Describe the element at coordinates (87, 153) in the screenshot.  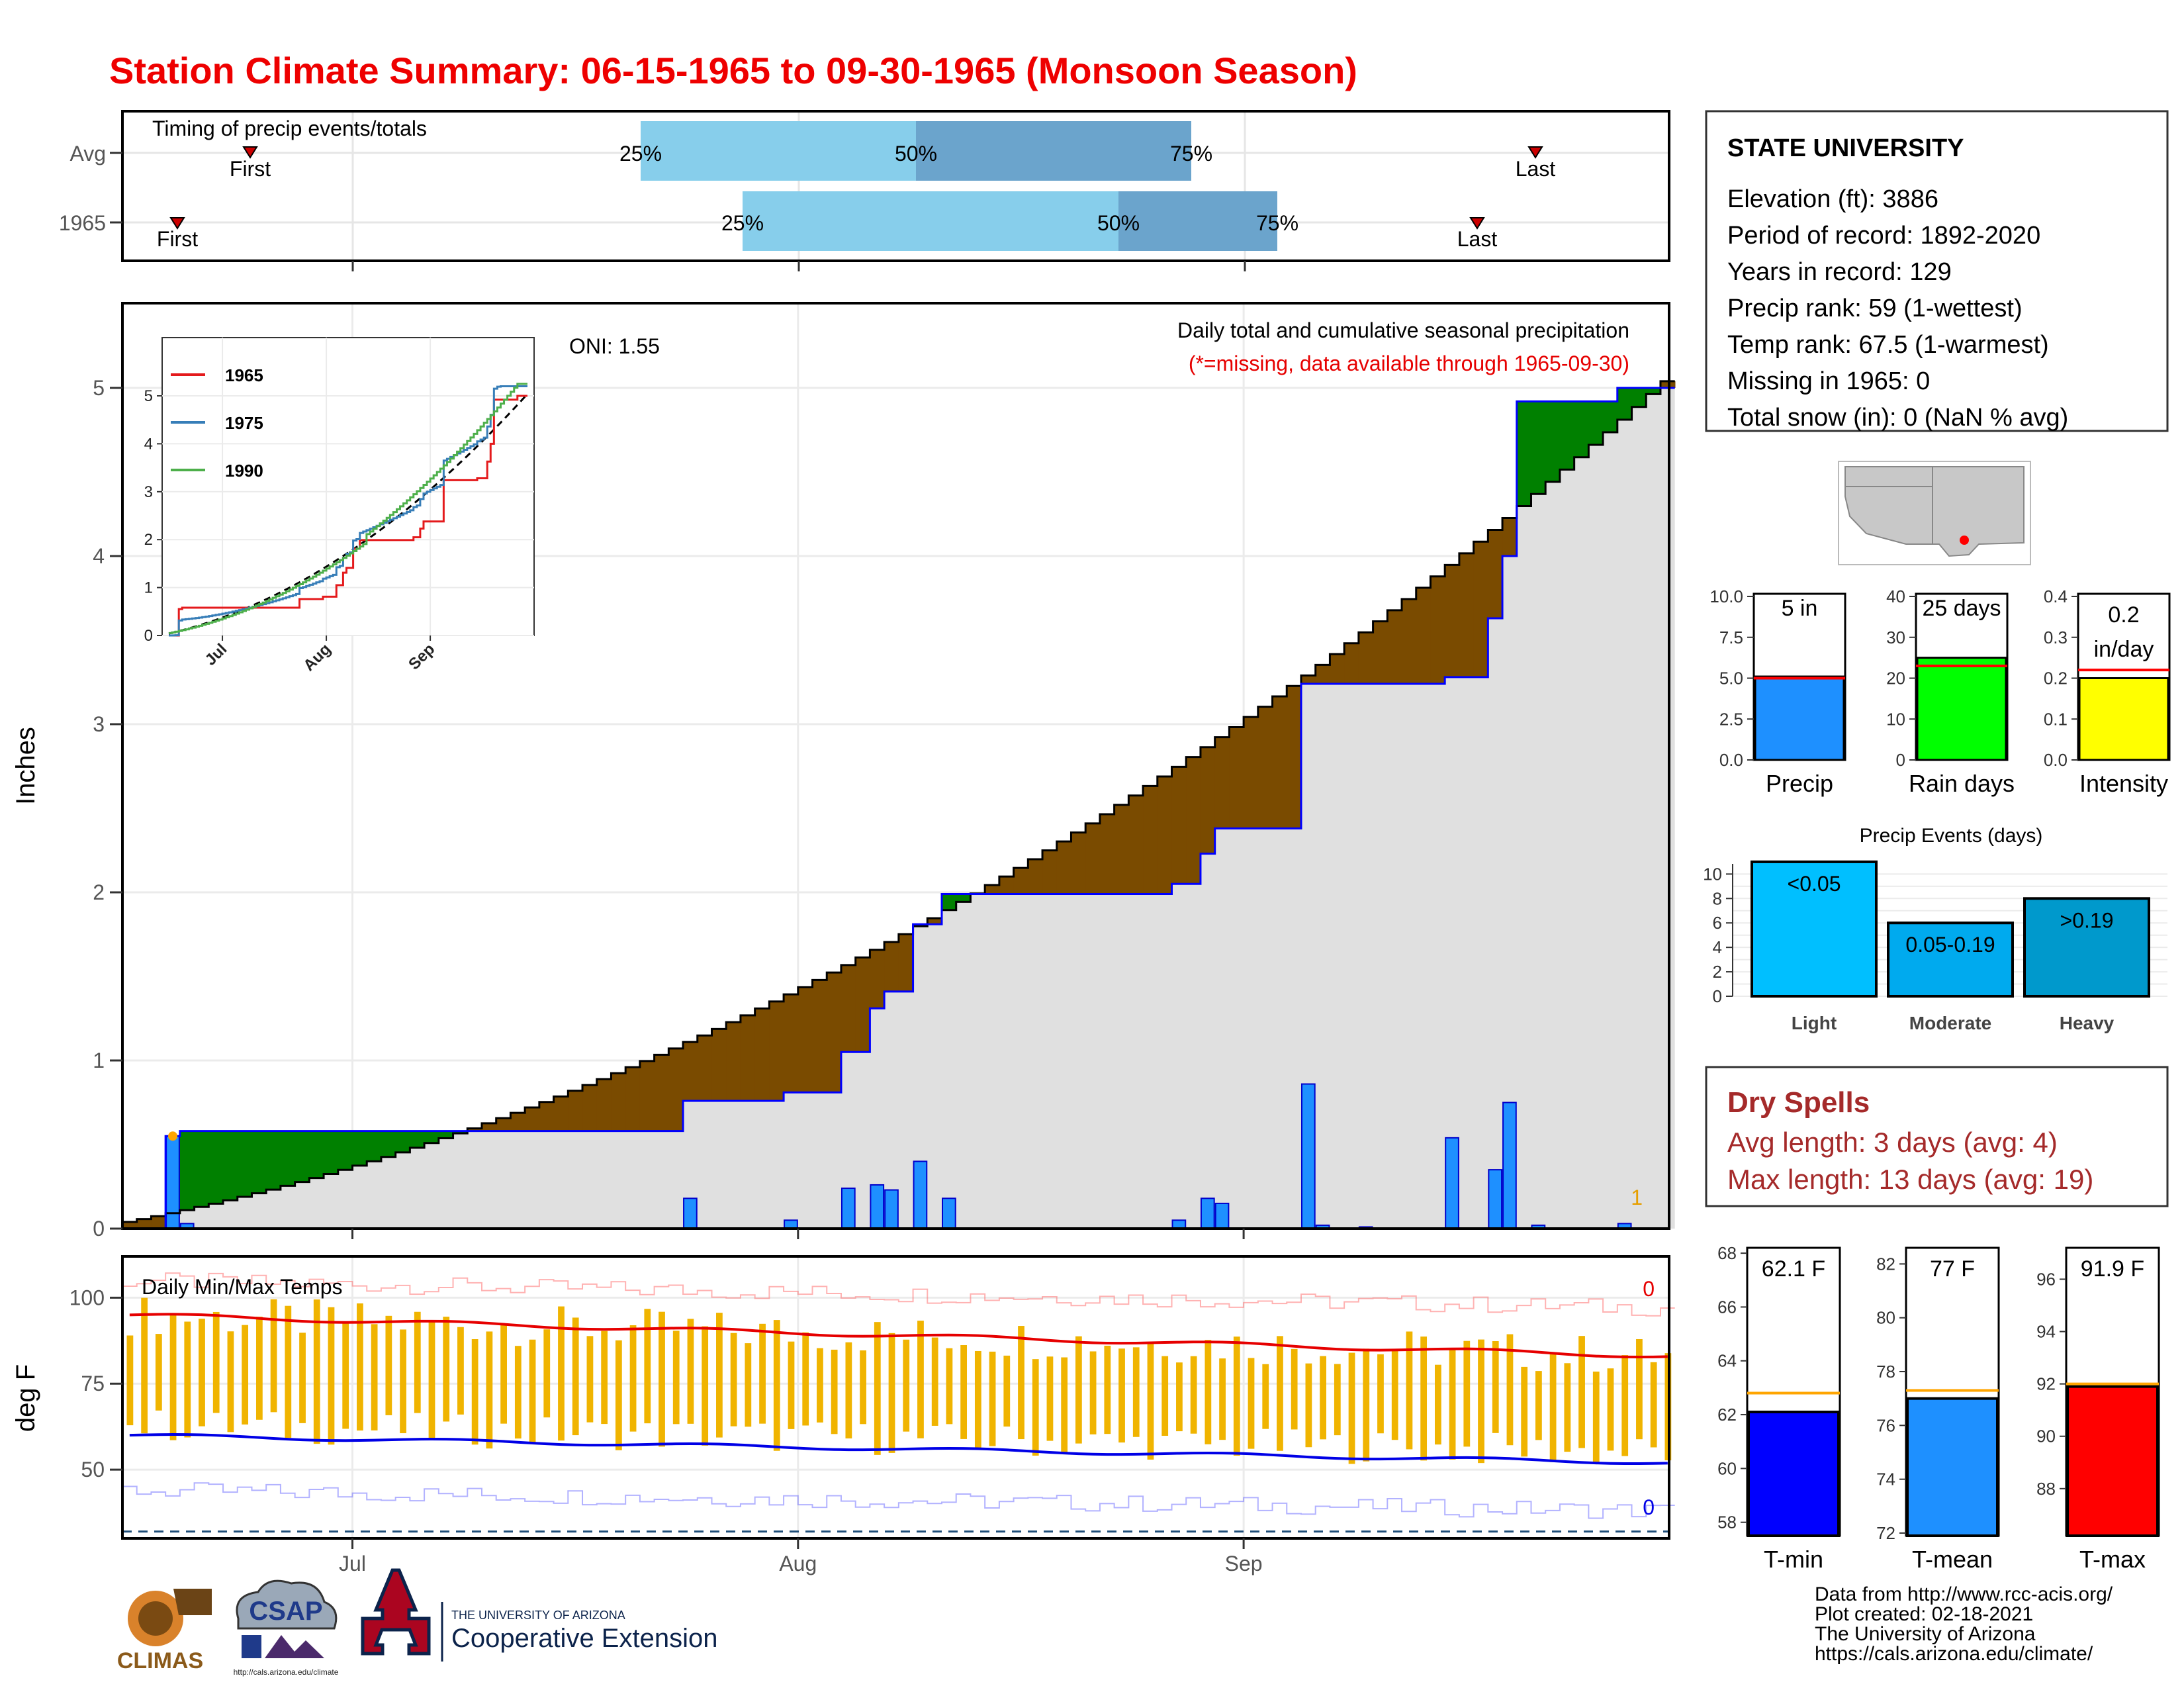
I see `row-label-avg: Avg` at that location.